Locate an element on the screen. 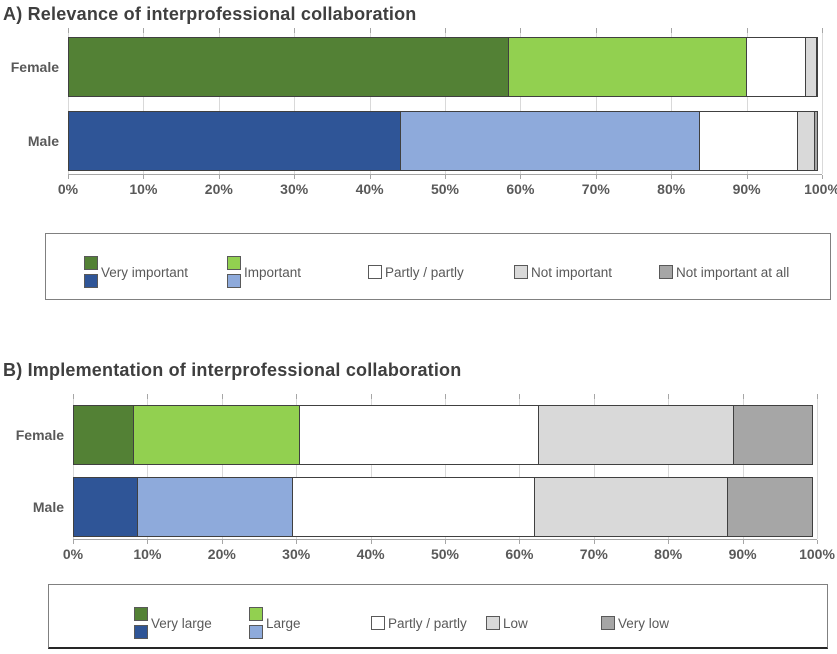 The height and width of the screenshot is (654, 837). category-label: Female is located at coordinates (34, 67).